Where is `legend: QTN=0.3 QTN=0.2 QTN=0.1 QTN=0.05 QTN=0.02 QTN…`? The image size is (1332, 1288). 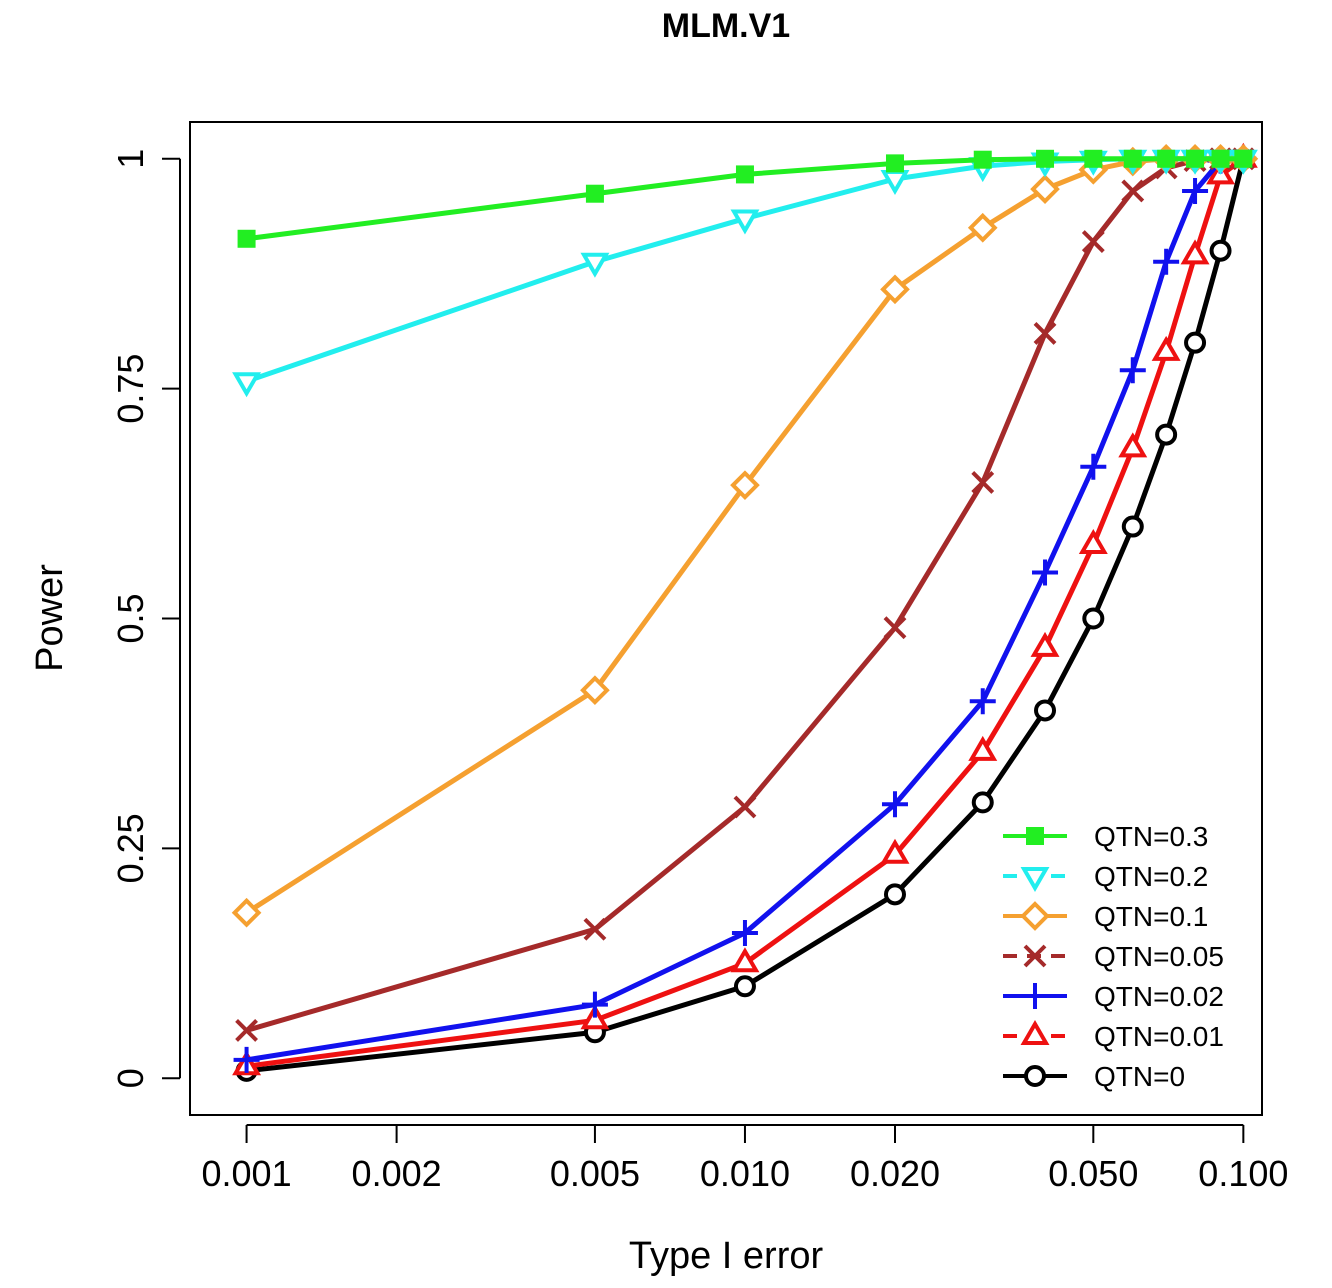
legend: QTN=0.3 QTN=0.2 QTN=0.1 QTN=0.05 QTN=0.02 QTN… is located at coordinates (1113, 956).